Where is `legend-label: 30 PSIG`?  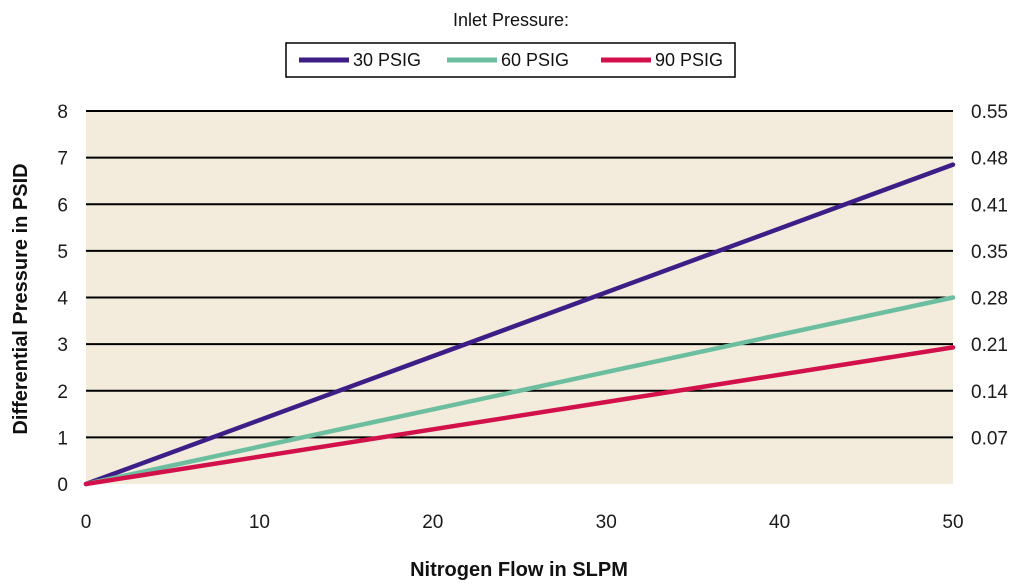 legend-label: 30 PSIG is located at coordinates (387, 60).